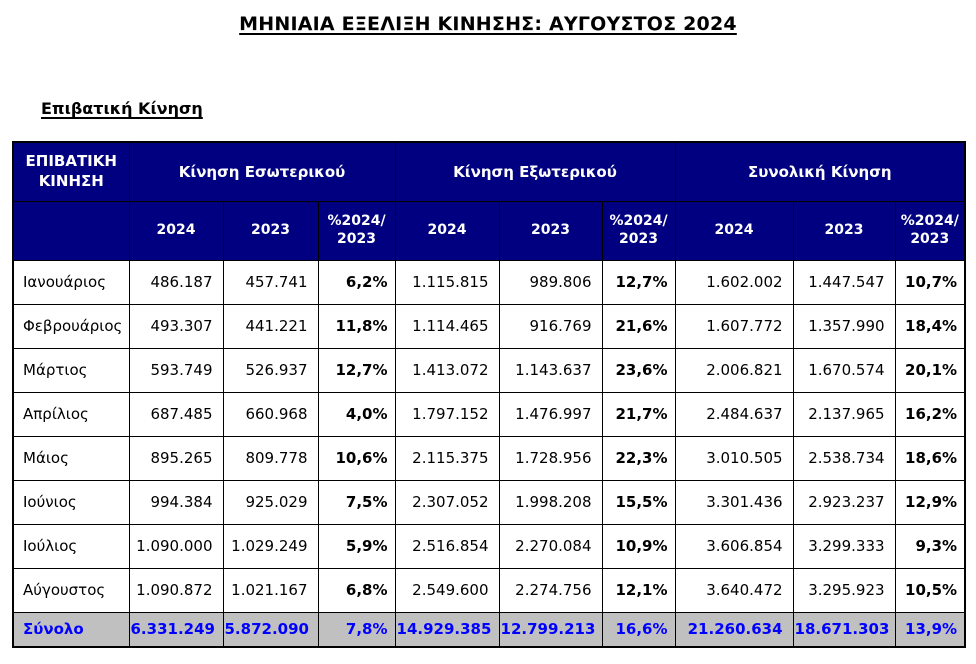 This screenshot has width=976, height=664. Describe the element at coordinates (734, 282) in the screenshot. I see `value-cell: 1.602.002` at that location.